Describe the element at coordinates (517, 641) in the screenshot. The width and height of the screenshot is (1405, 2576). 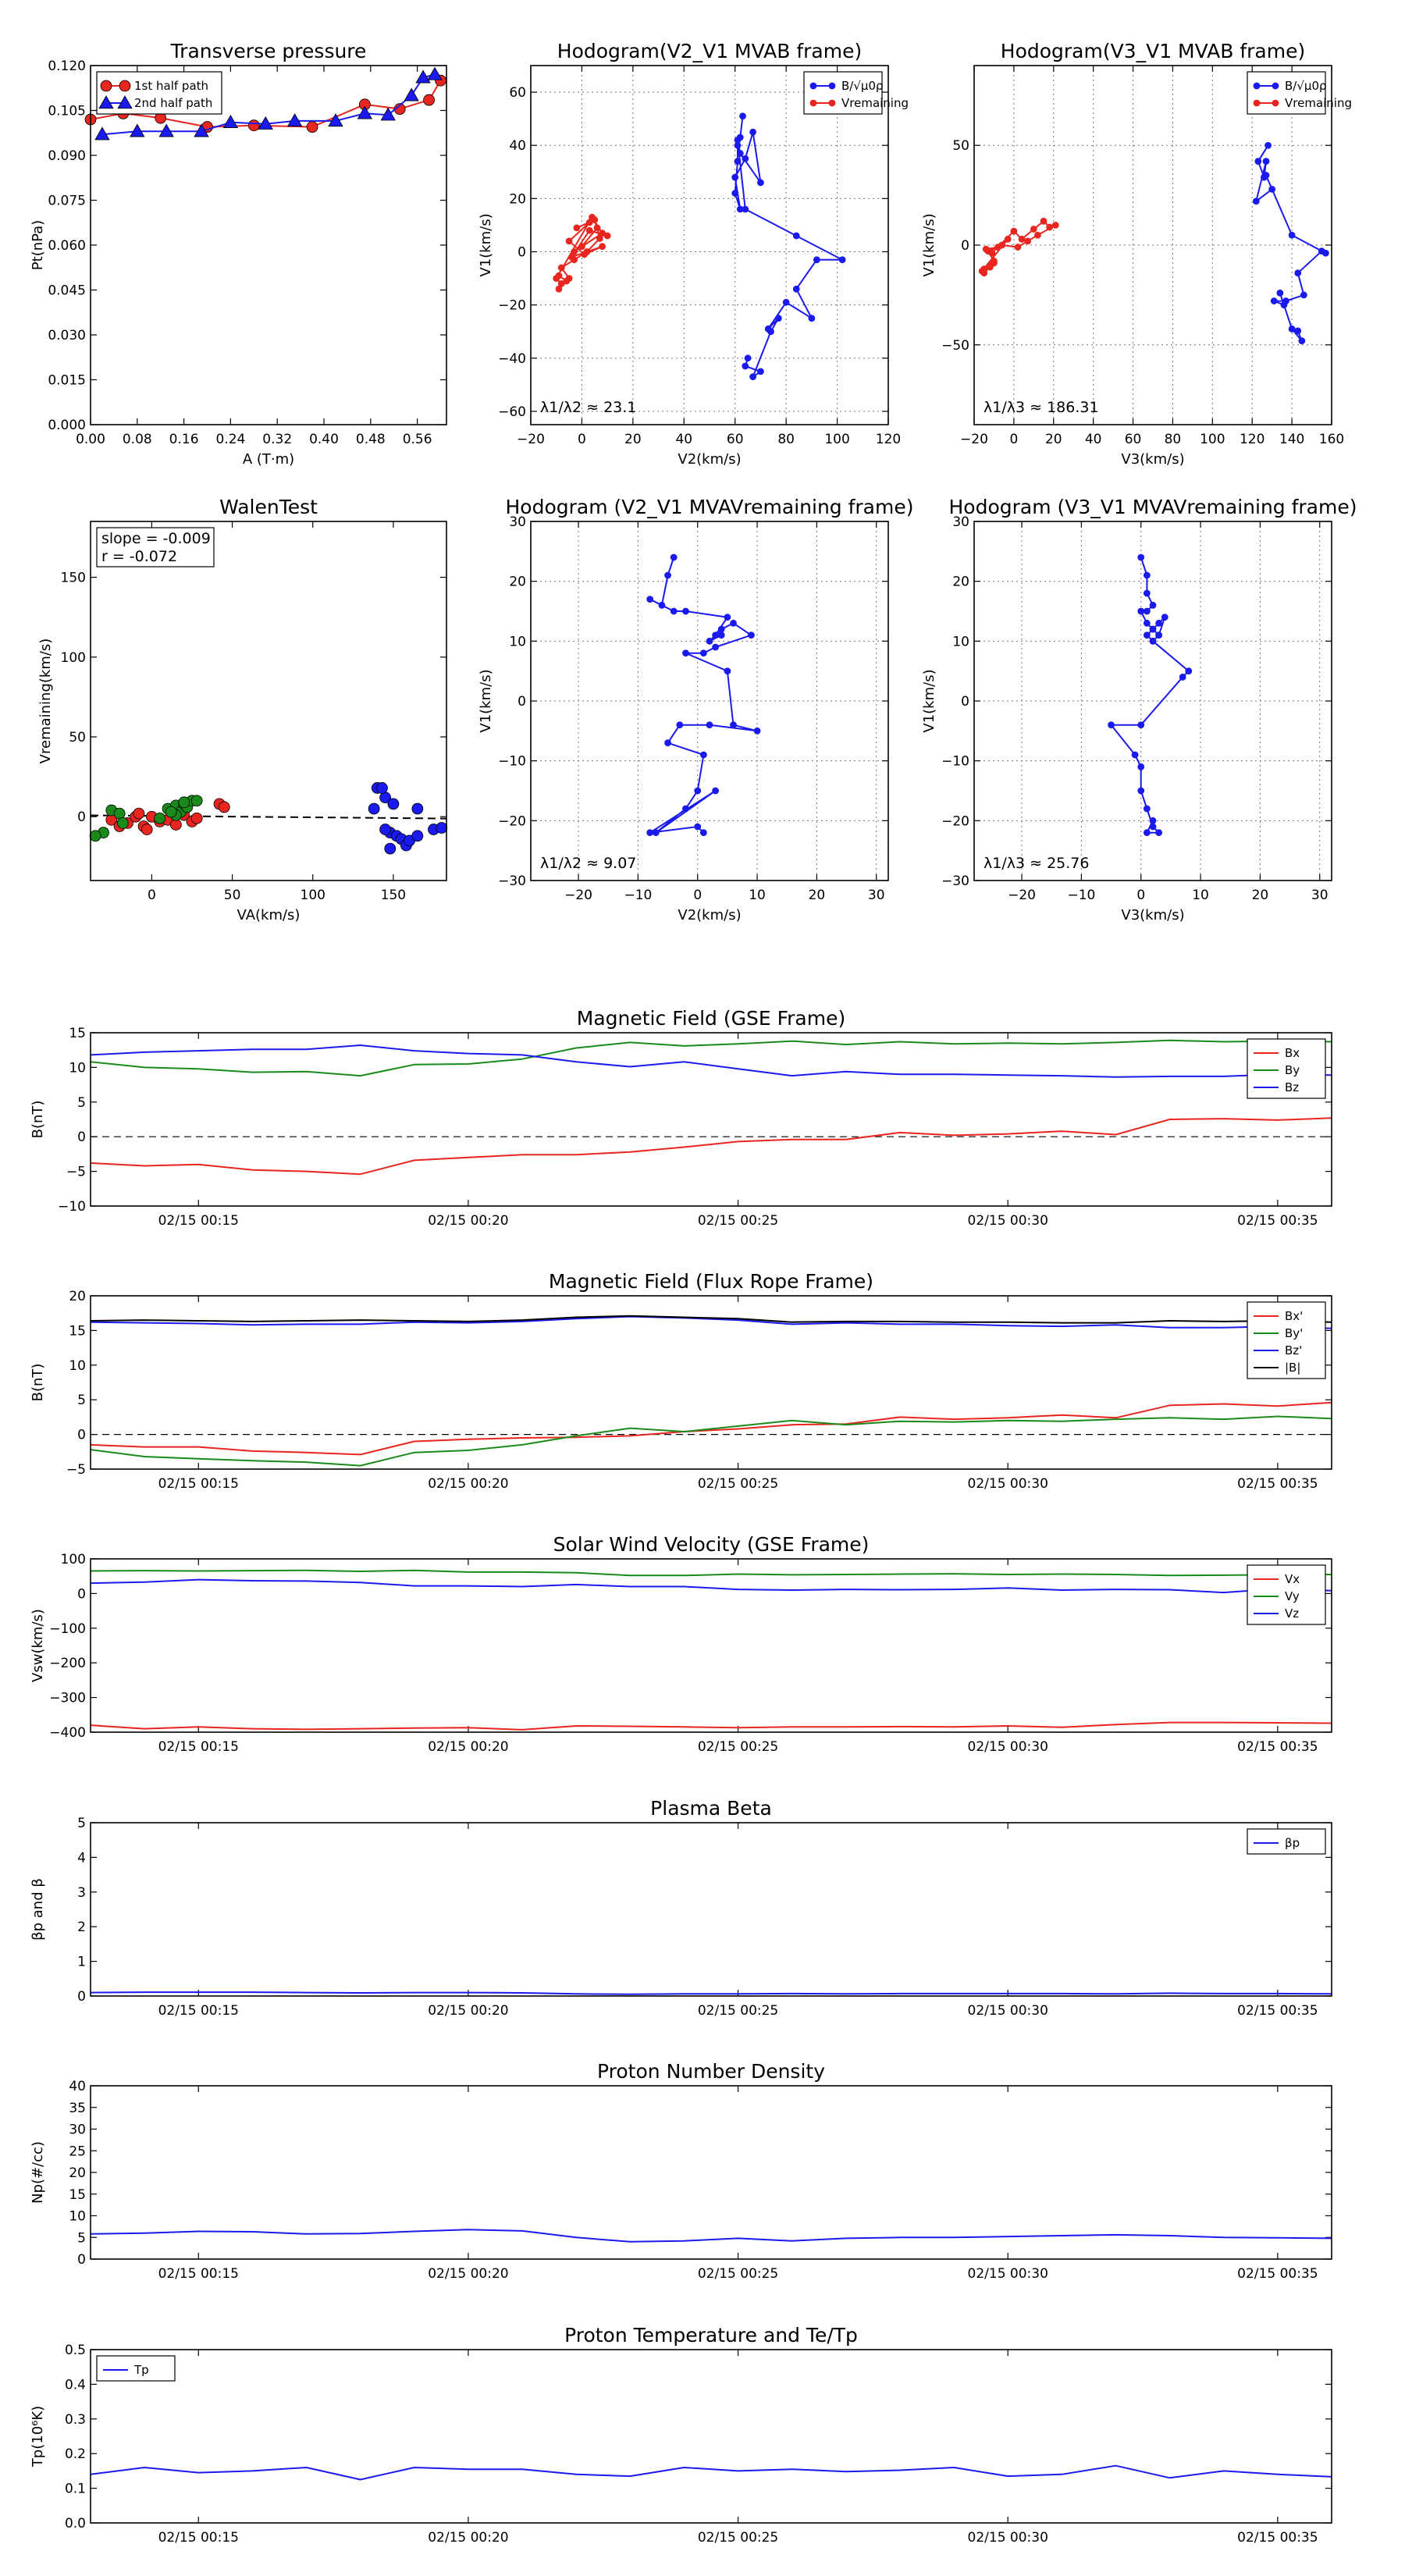
I see `y-tick-label: 10` at that location.